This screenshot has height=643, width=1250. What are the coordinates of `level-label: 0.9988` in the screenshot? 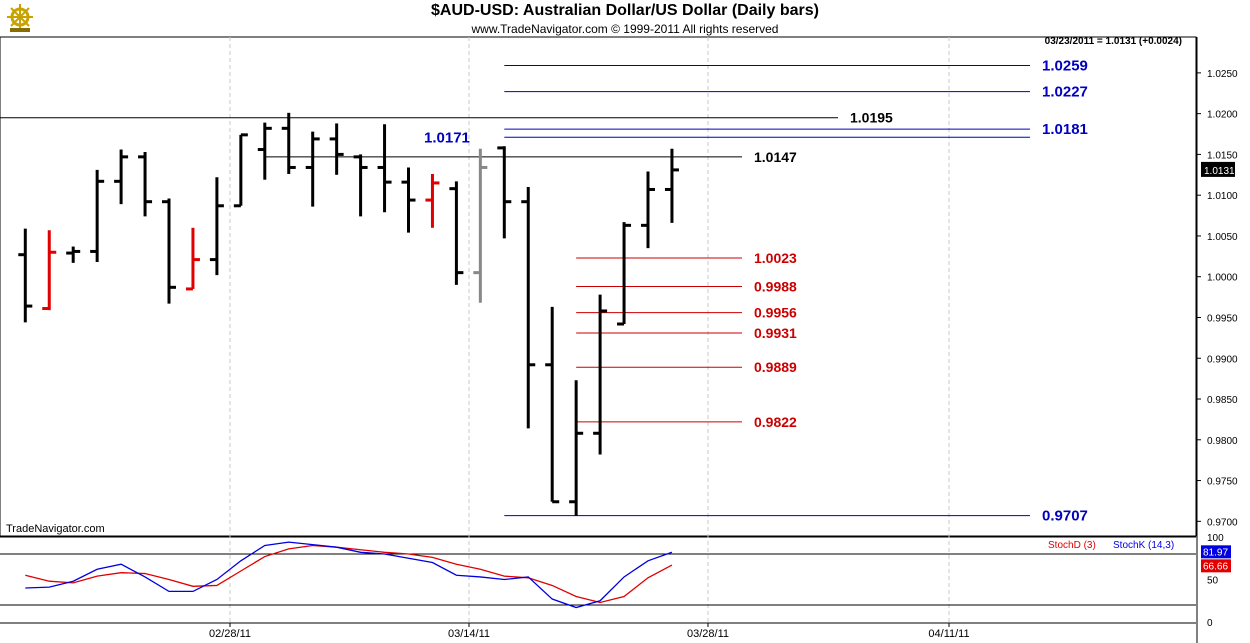 It's located at (775, 287).